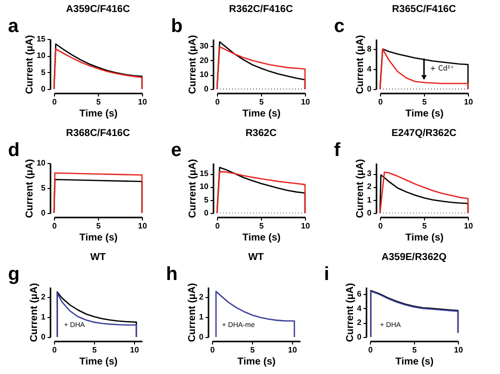 This screenshot has width=500, height=374. I want to click on chart-title: R362C, so click(261, 133).